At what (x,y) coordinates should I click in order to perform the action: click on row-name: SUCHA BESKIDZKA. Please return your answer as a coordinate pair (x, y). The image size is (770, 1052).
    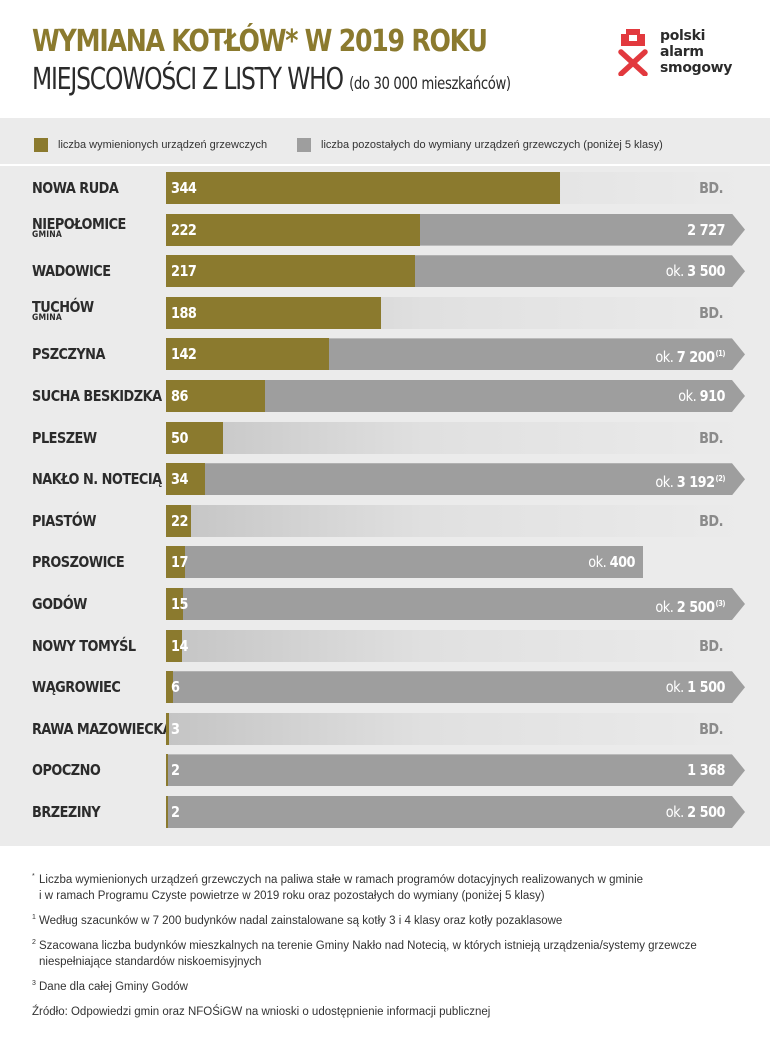
    Looking at the image, I should click on (97, 396).